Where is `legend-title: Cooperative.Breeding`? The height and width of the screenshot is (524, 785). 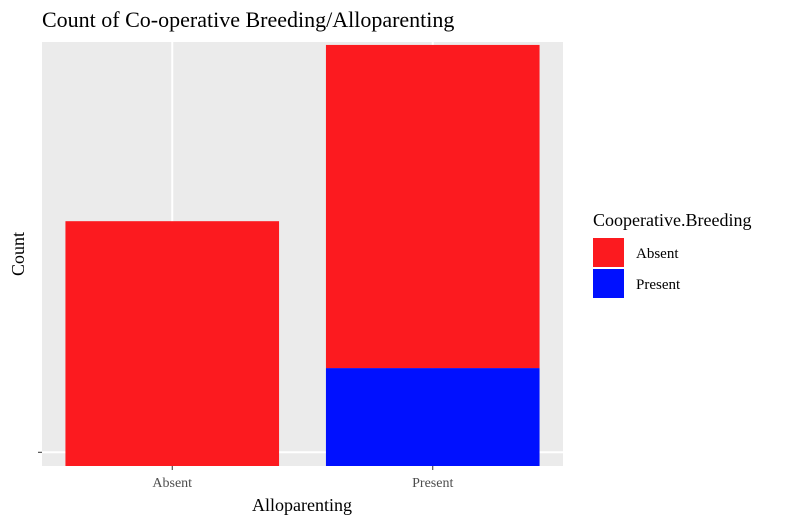 legend-title: Cooperative.Breeding is located at coordinates (672, 220).